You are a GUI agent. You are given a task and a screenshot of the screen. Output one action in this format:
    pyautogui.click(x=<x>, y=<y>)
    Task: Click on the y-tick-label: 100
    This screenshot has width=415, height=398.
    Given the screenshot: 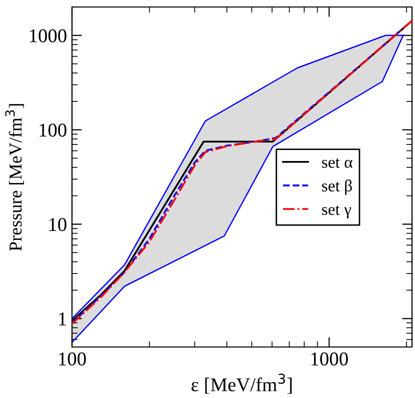 What is the action you would take?
    pyautogui.click(x=53, y=130)
    